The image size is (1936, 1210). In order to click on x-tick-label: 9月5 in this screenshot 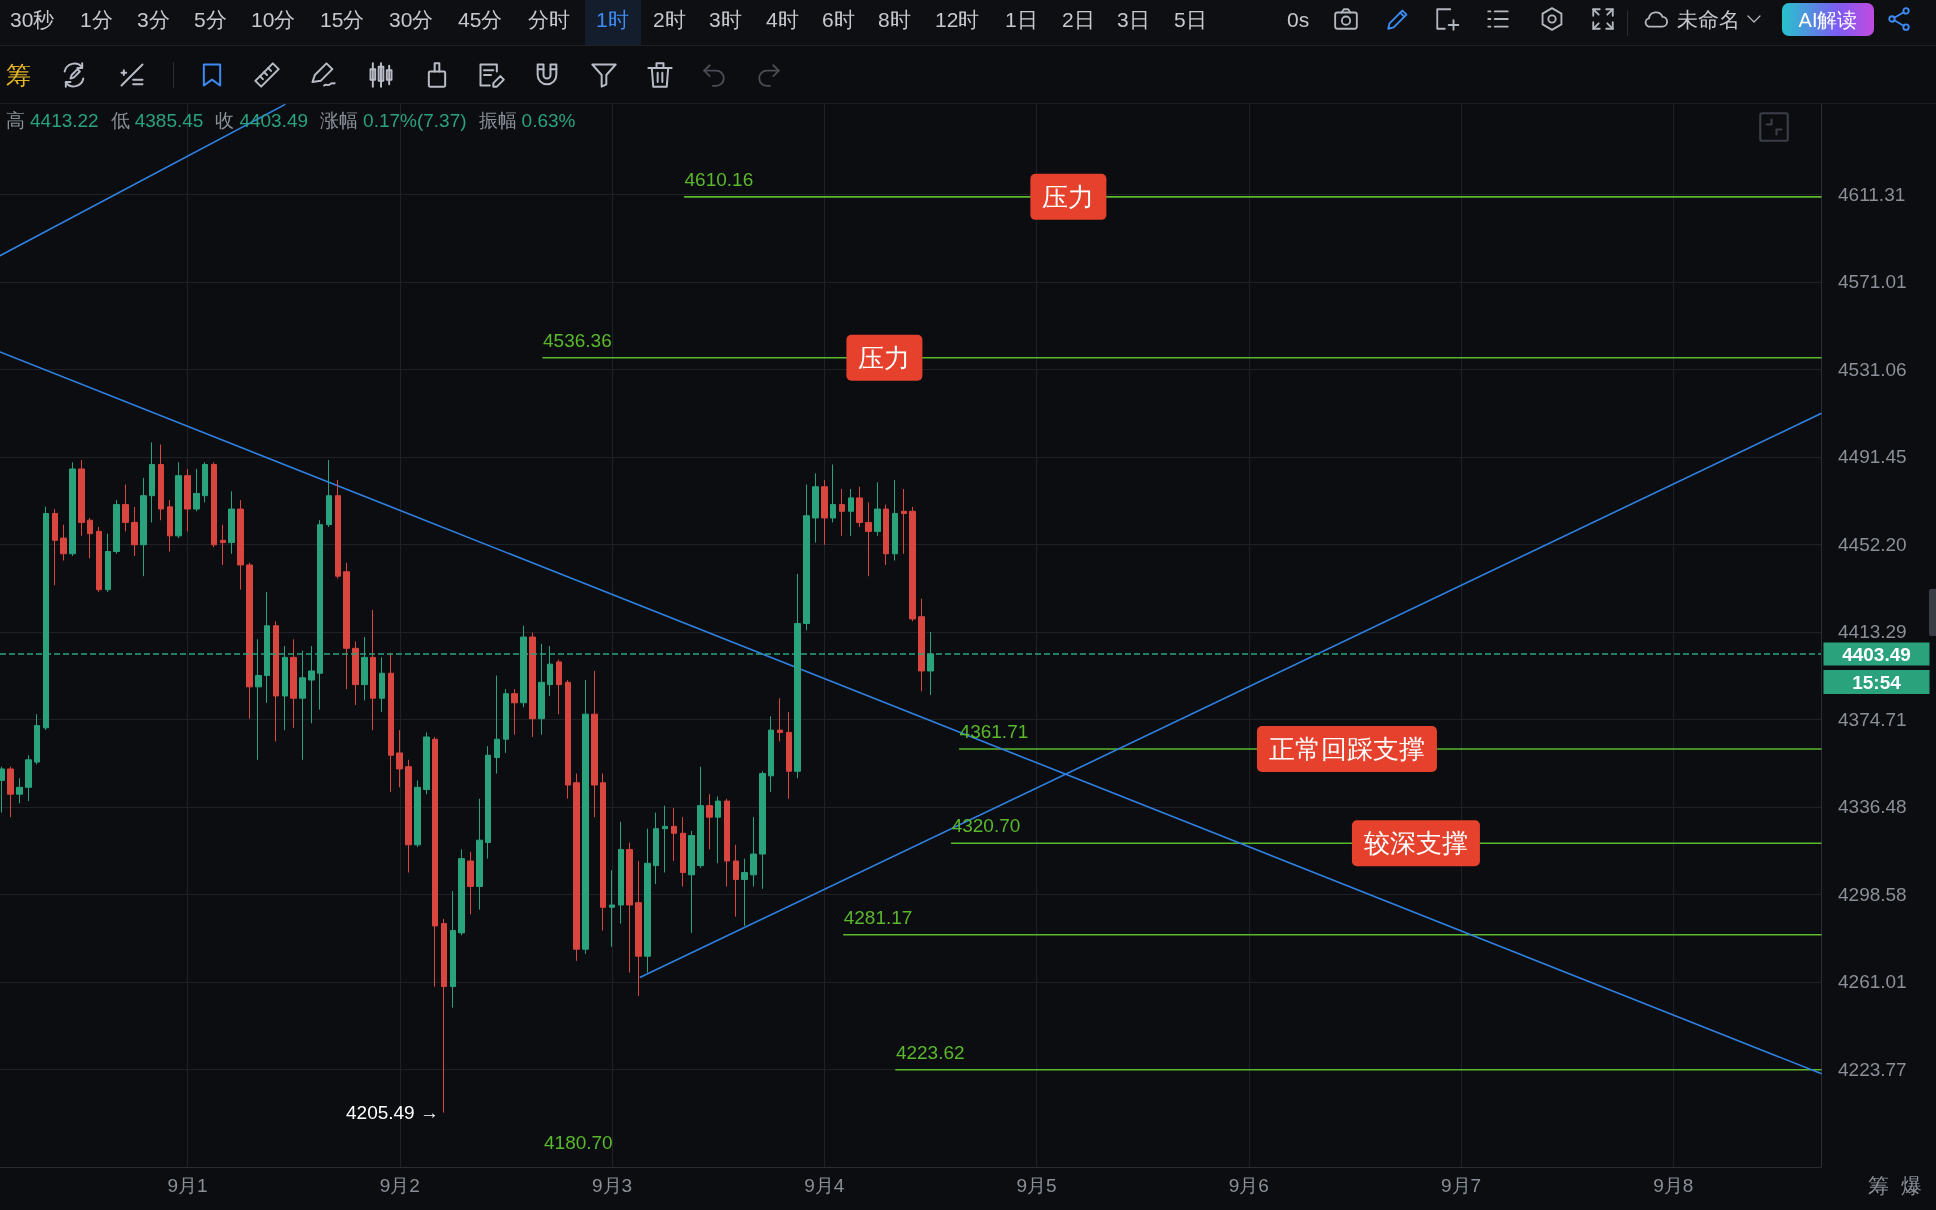, I will do `click(1036, 1185)`.